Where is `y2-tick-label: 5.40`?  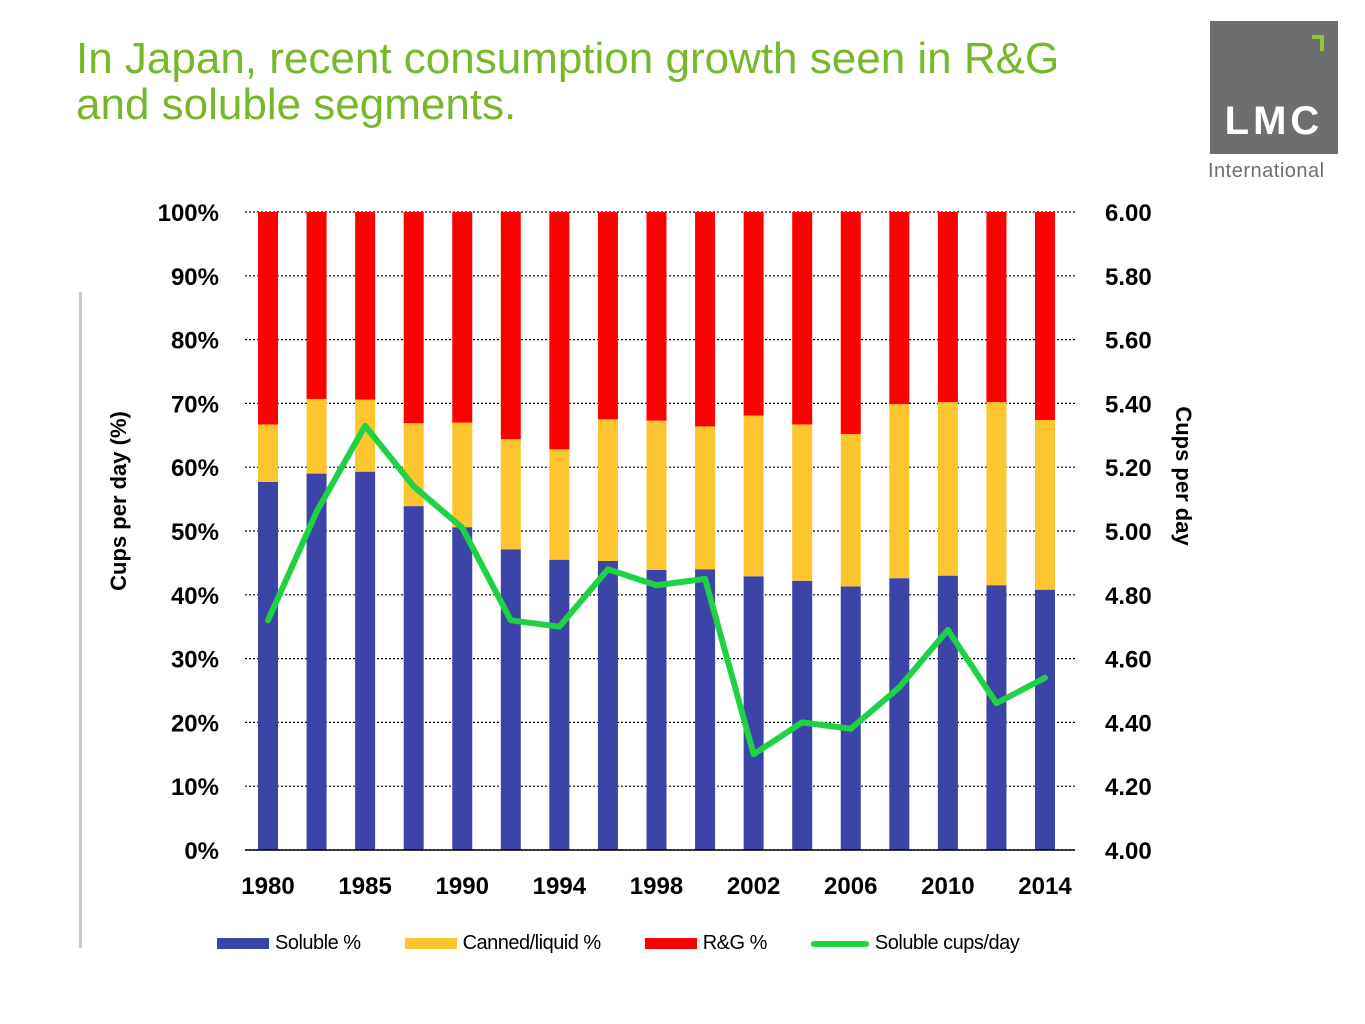 y2-tick-label: 5.40 is located at coordinates (1128, 404).